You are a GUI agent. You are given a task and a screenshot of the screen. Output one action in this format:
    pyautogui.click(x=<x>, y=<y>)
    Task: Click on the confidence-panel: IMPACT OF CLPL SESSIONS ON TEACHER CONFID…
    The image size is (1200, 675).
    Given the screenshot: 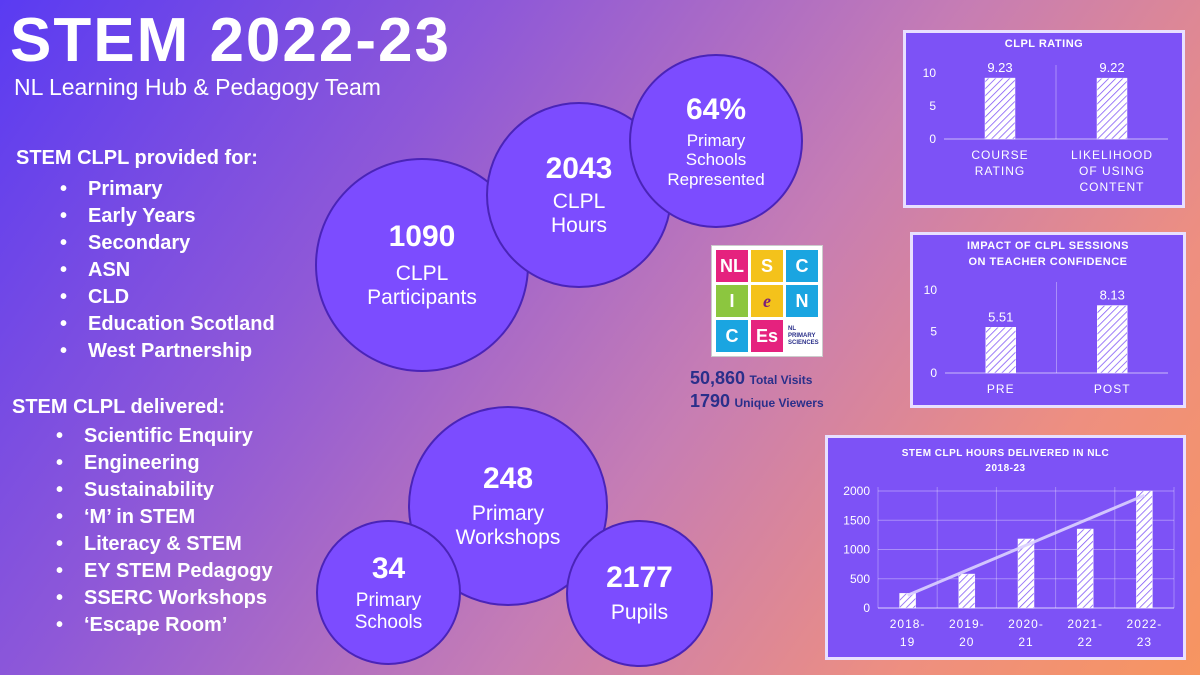 What is the action you would take?
    pyautogui.click(x=1048, y=320)
    